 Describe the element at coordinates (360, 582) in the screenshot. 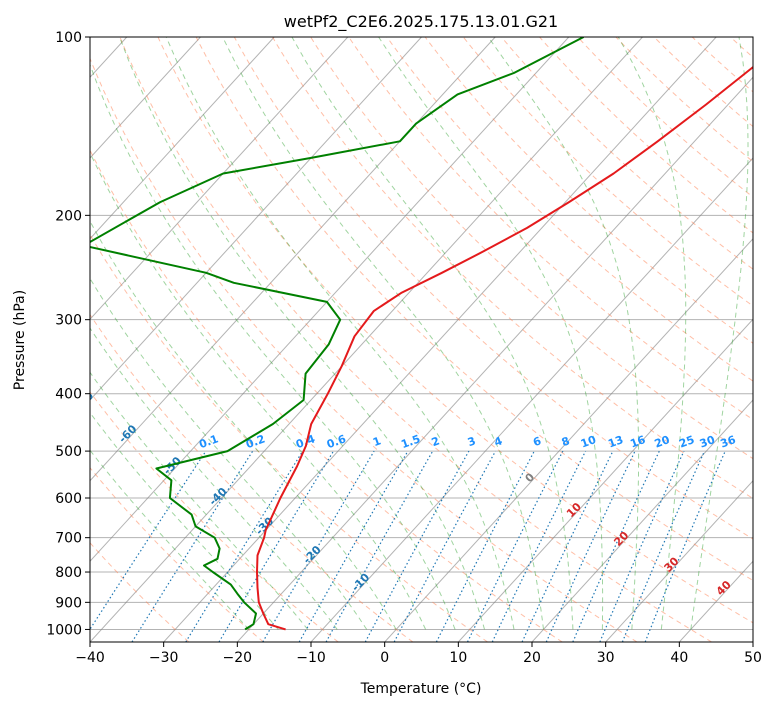

I see `isotherm-label: -10` at that location.